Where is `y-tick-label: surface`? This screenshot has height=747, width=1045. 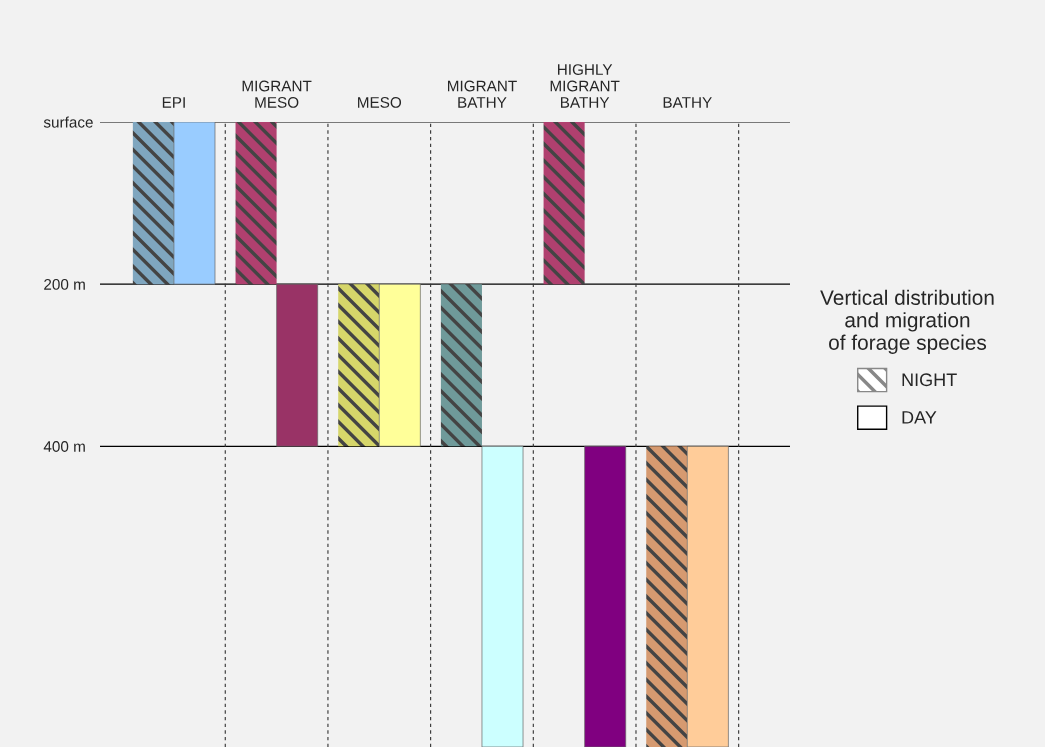 y-tick-label: surface is located at coordinates (68, 122).